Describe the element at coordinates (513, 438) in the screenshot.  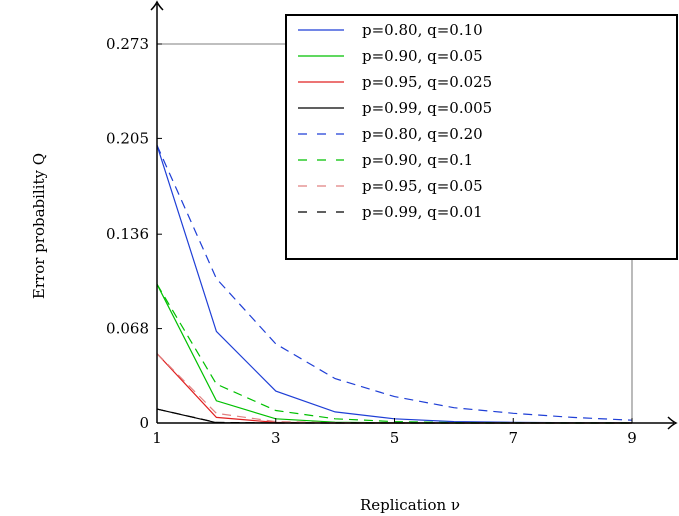
I see `x-tick-label-4: 7` at that location.